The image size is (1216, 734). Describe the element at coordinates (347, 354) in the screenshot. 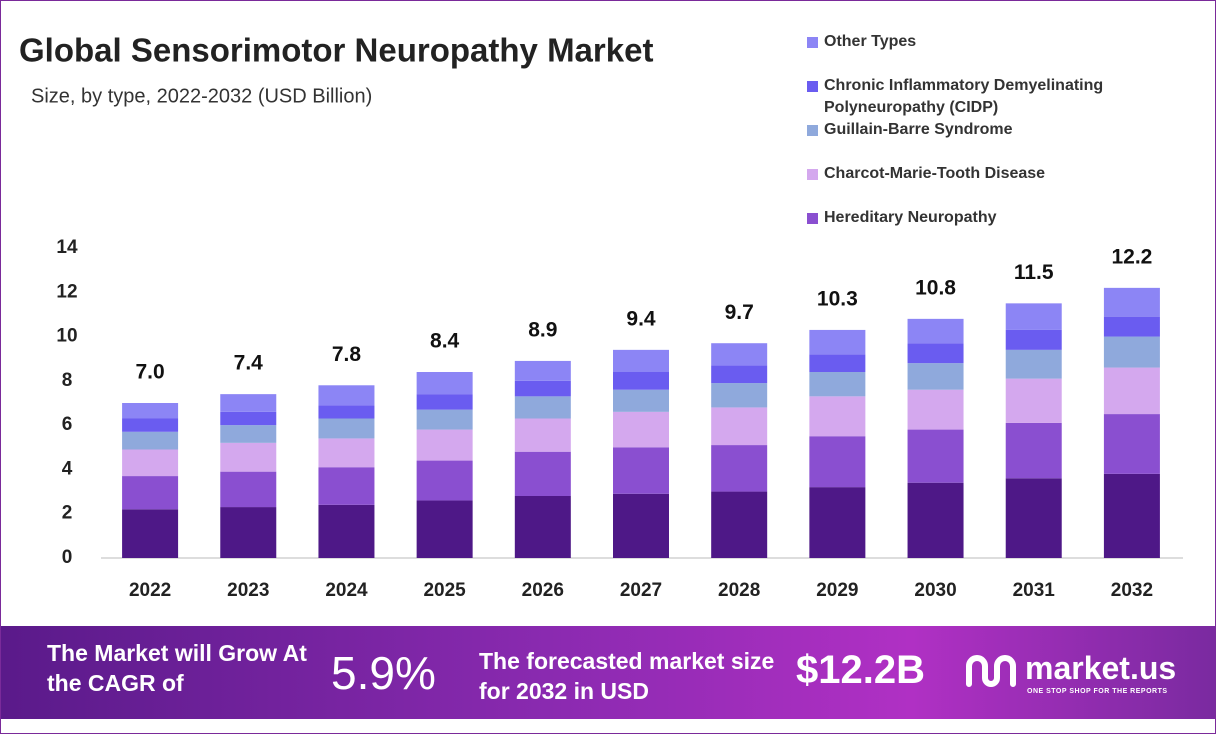

I see `total-label: 7.8` at that location.